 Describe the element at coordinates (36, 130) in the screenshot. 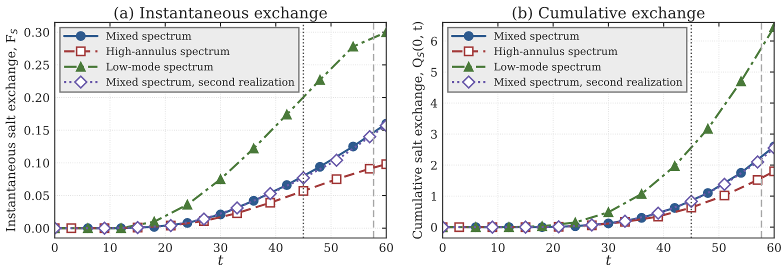

I see `y-tick-label: 0.15` at that location.